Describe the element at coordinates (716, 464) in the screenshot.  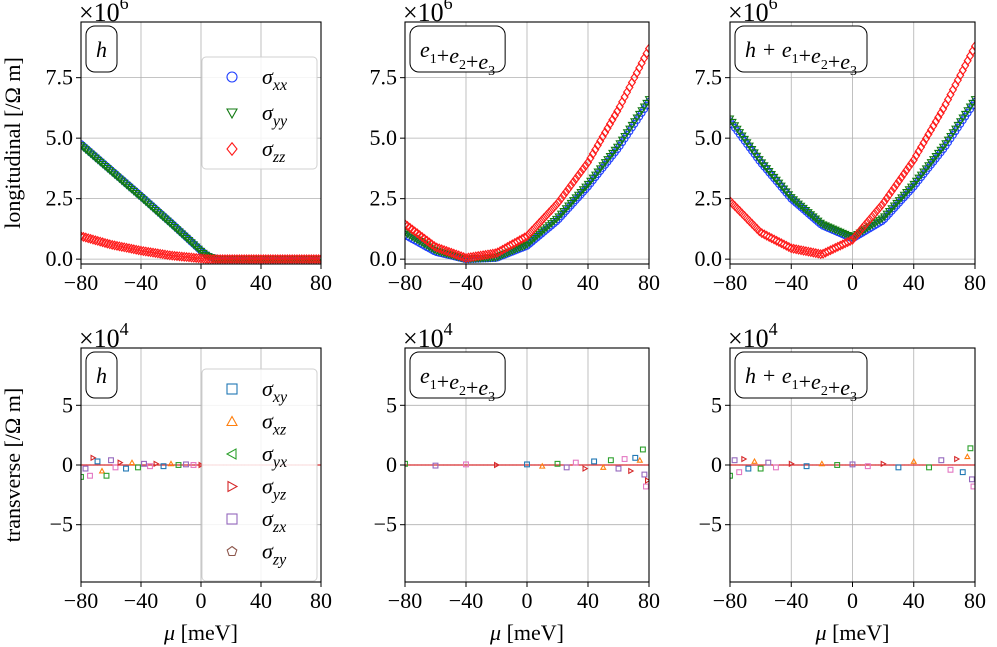
I see `y-tick-label: 0` at that location.